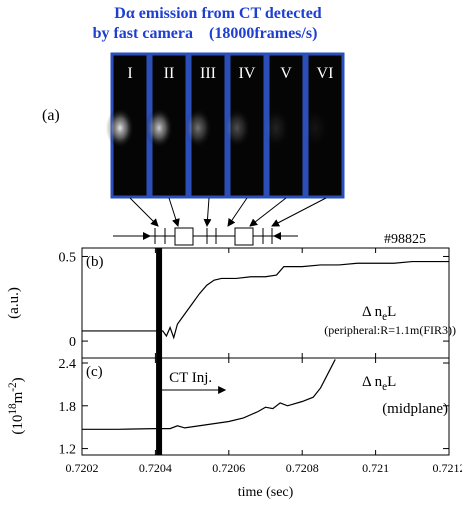  I want to click on annotation: (midplane), so click(415, 409).